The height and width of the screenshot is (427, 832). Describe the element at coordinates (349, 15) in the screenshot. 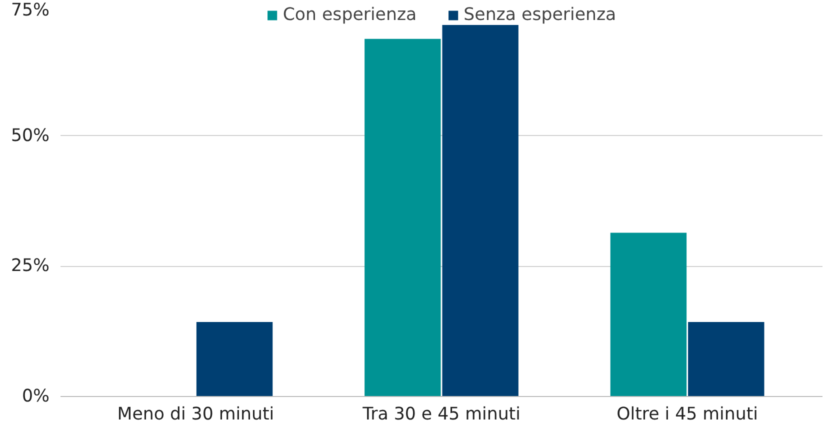

I see `legend-label: Con esperienza` at that location.